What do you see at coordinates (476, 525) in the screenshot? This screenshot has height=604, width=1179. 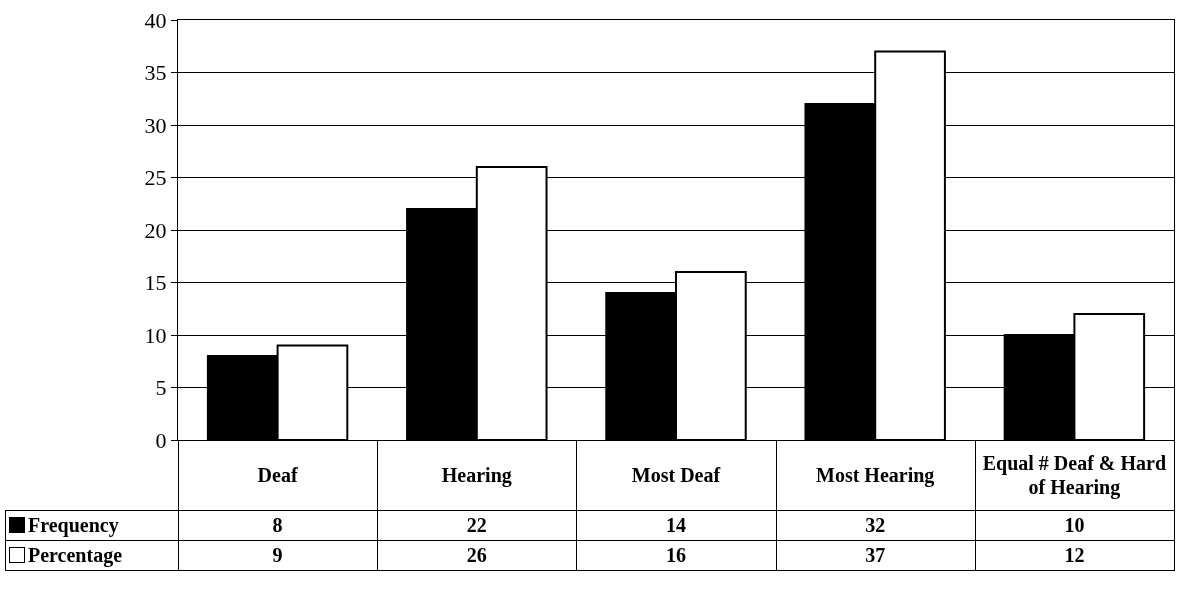 I see `data-label: 22` at bounding box center [476, 525].